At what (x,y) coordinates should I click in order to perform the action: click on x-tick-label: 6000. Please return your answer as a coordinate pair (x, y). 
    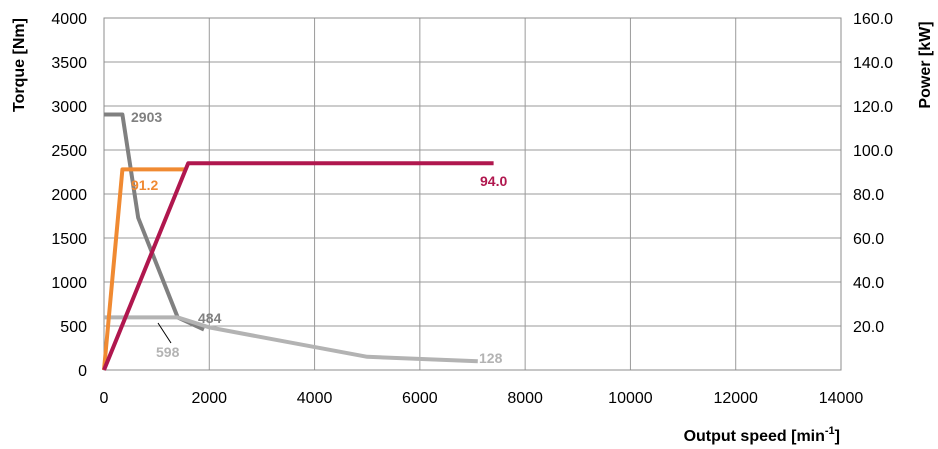
    Looking at the image, I should click on (420, 398).